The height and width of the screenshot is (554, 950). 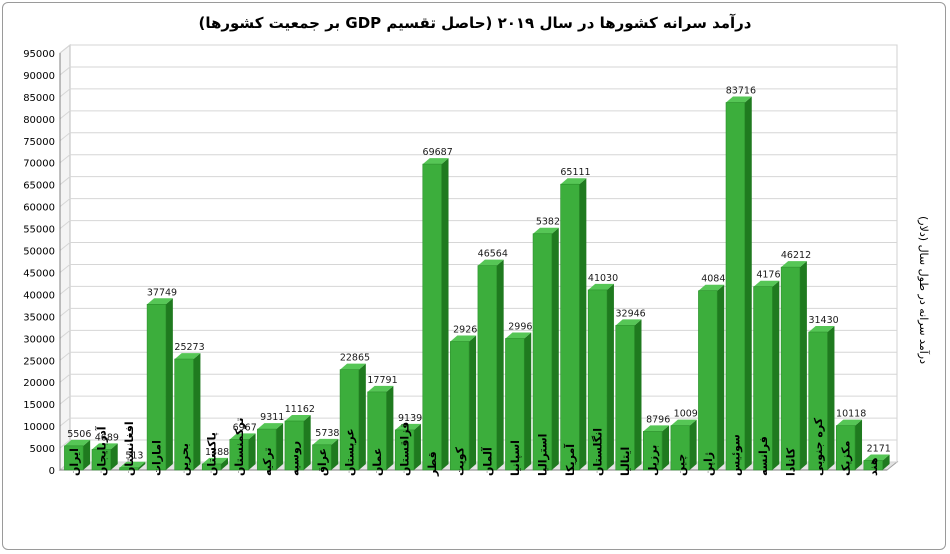 What do you see at coordinates (763, 456) in the screenshot?
I see `x-category-label: فرانسه` at bounding box center [763, 456].